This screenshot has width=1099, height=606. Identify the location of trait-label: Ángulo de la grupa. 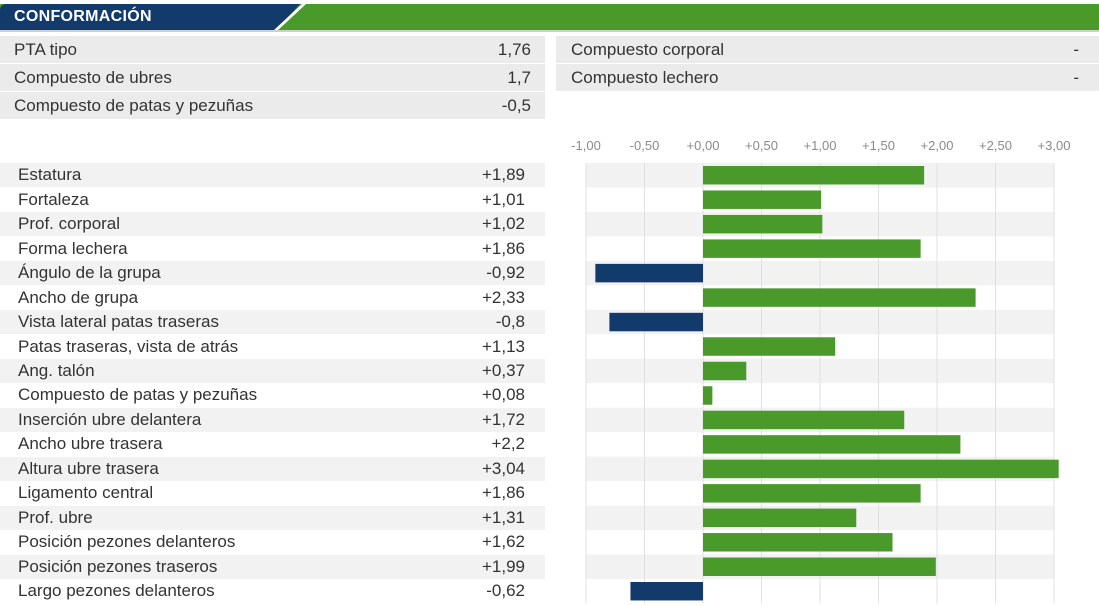
(89, 273).